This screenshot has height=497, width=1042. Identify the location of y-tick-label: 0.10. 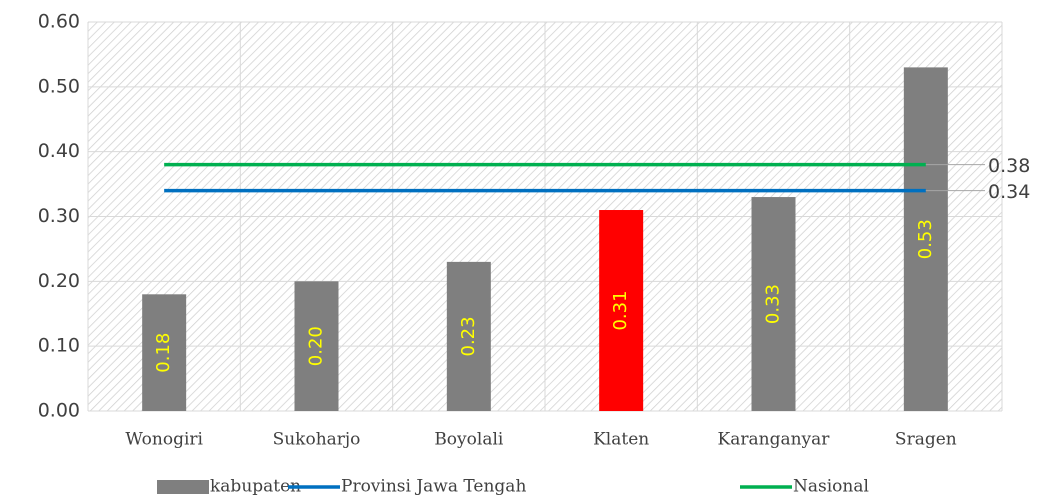
(59, 346).